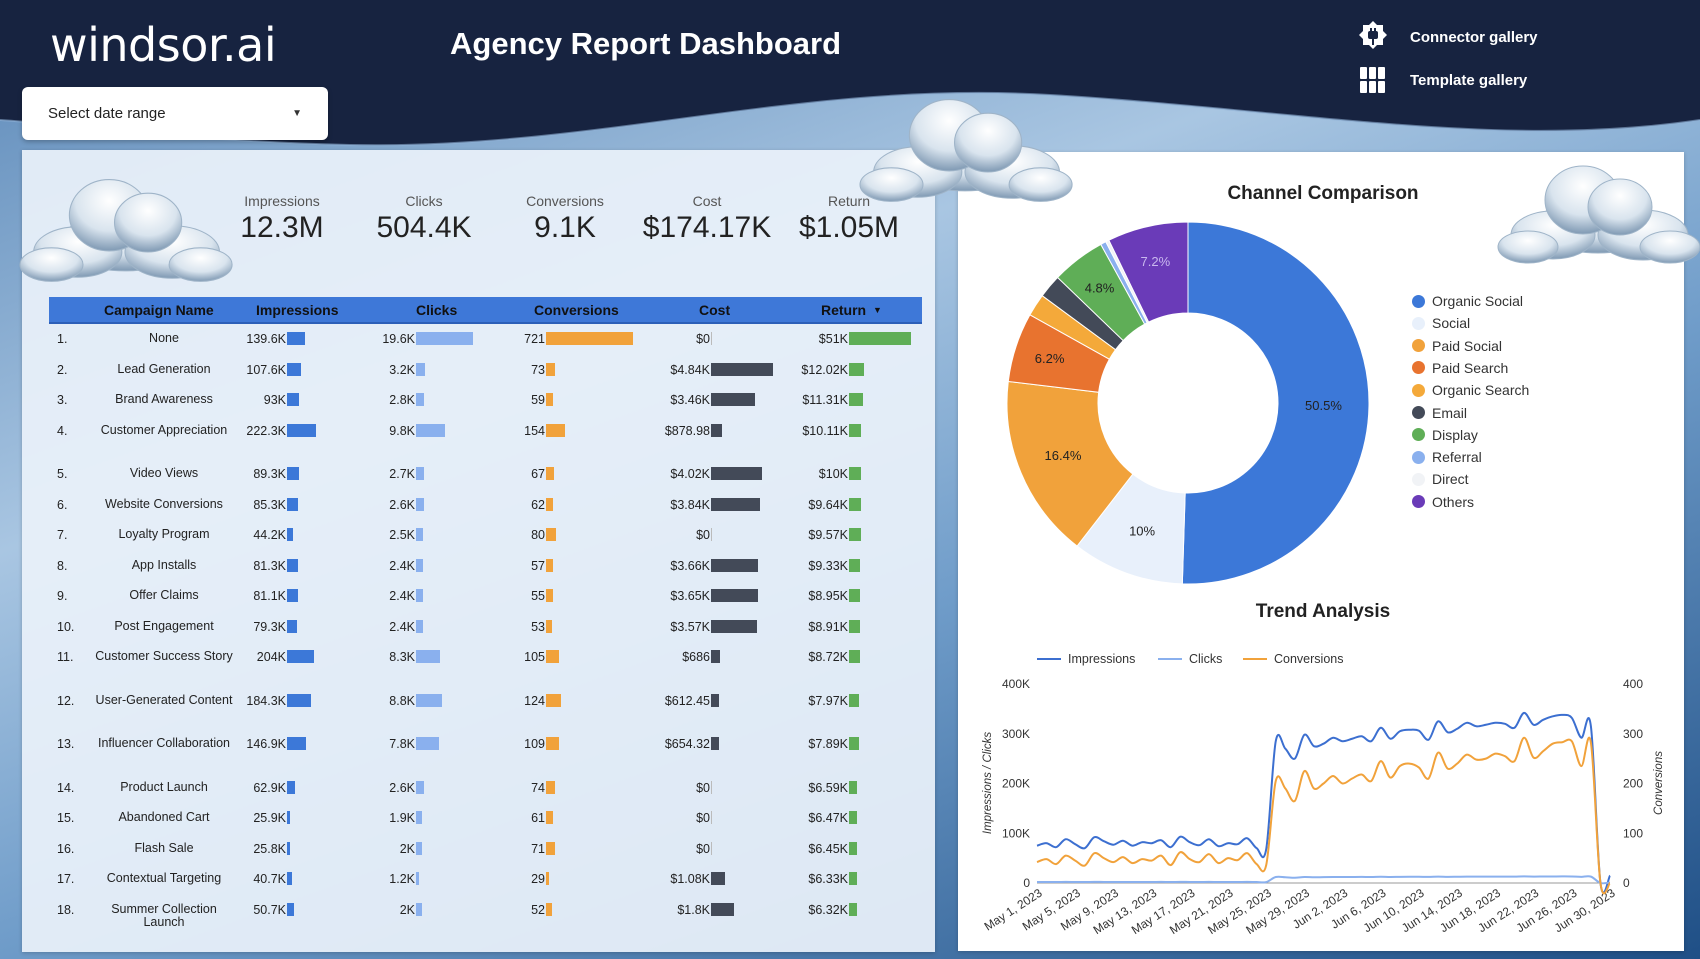 The image size is (1700, 959). What do you see at coordinates (1457, 457) in the screenshot?
I see `legend-label: Referral` at bounding box center [1457, 457].